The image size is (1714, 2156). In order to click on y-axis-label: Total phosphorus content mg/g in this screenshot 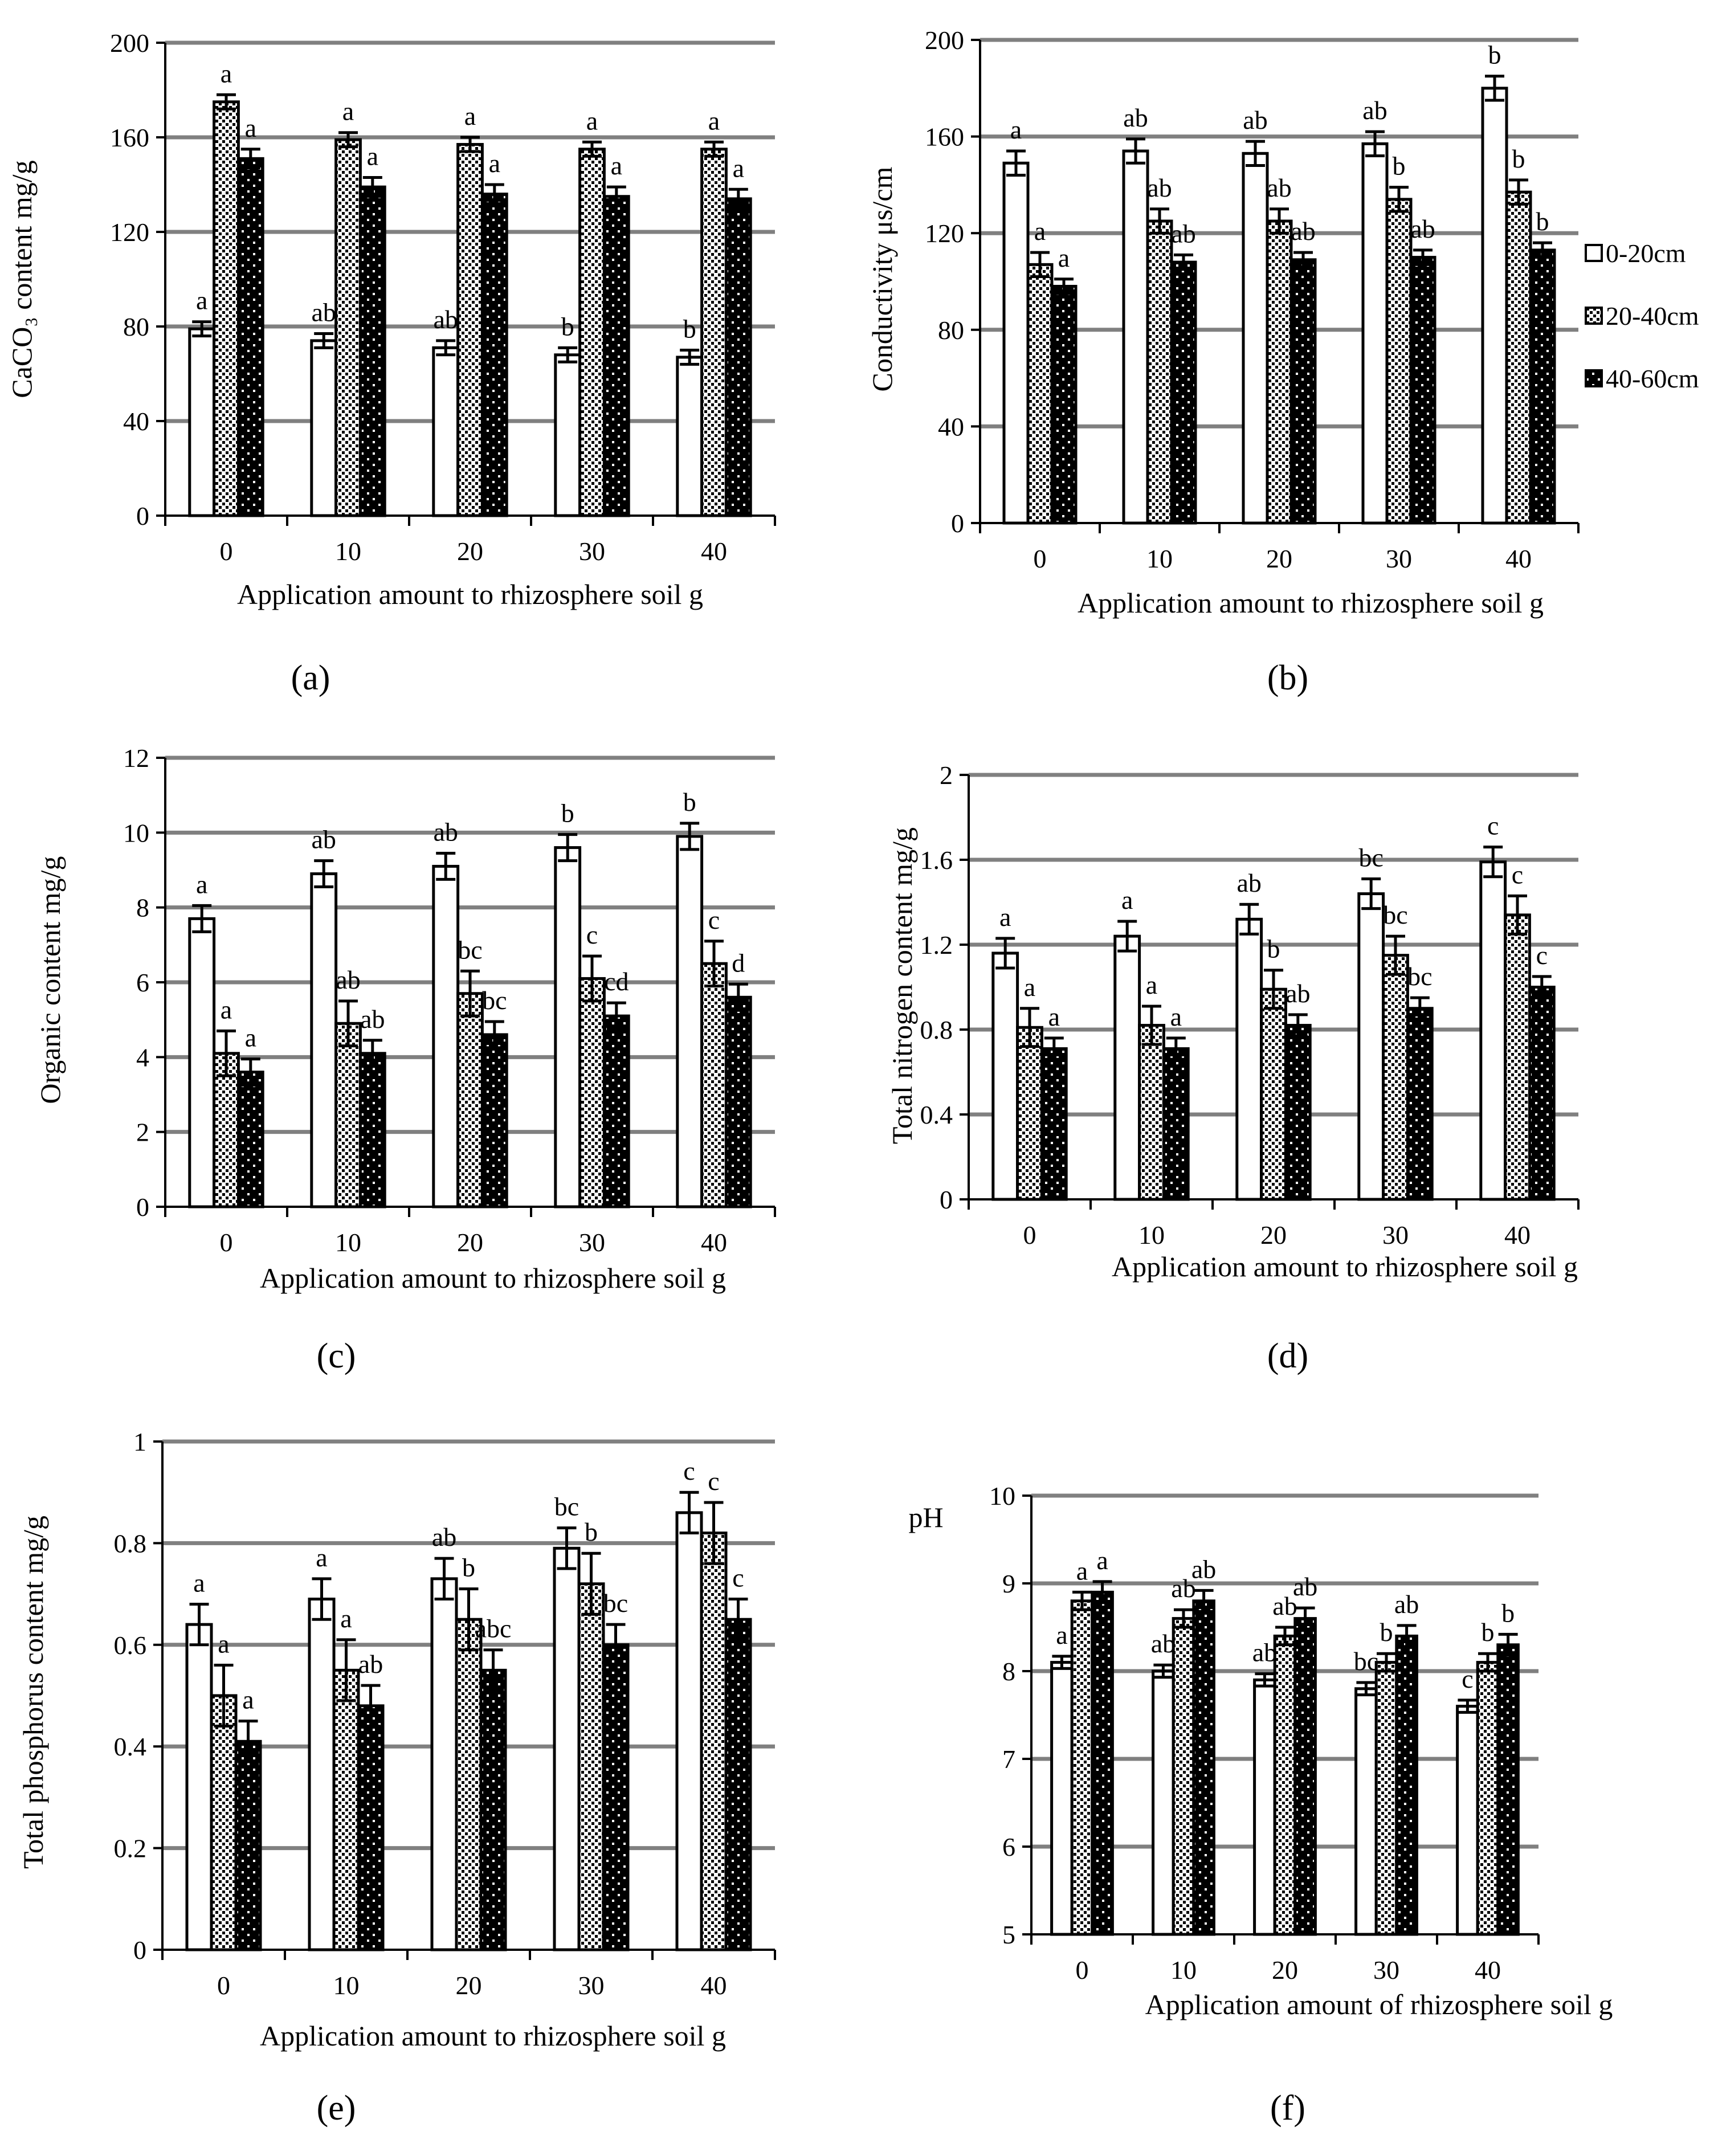, I will do `click(33, 1692)`.